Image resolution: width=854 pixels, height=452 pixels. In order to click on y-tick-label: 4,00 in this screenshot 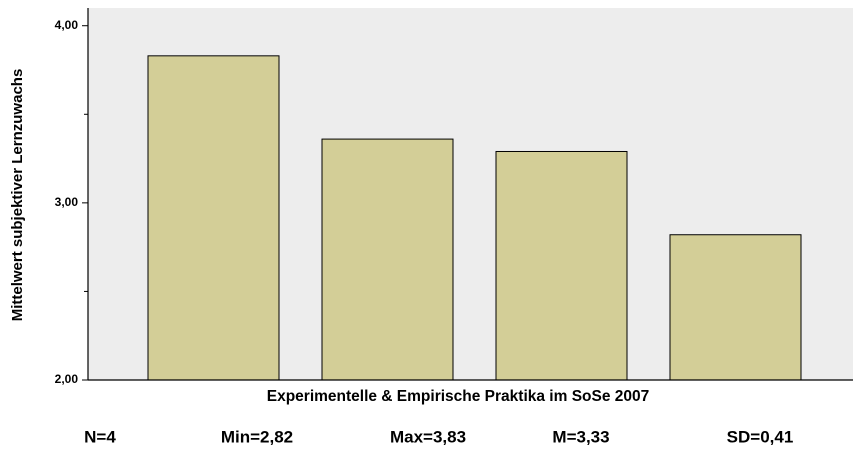, I will do `click(67, 25)`.